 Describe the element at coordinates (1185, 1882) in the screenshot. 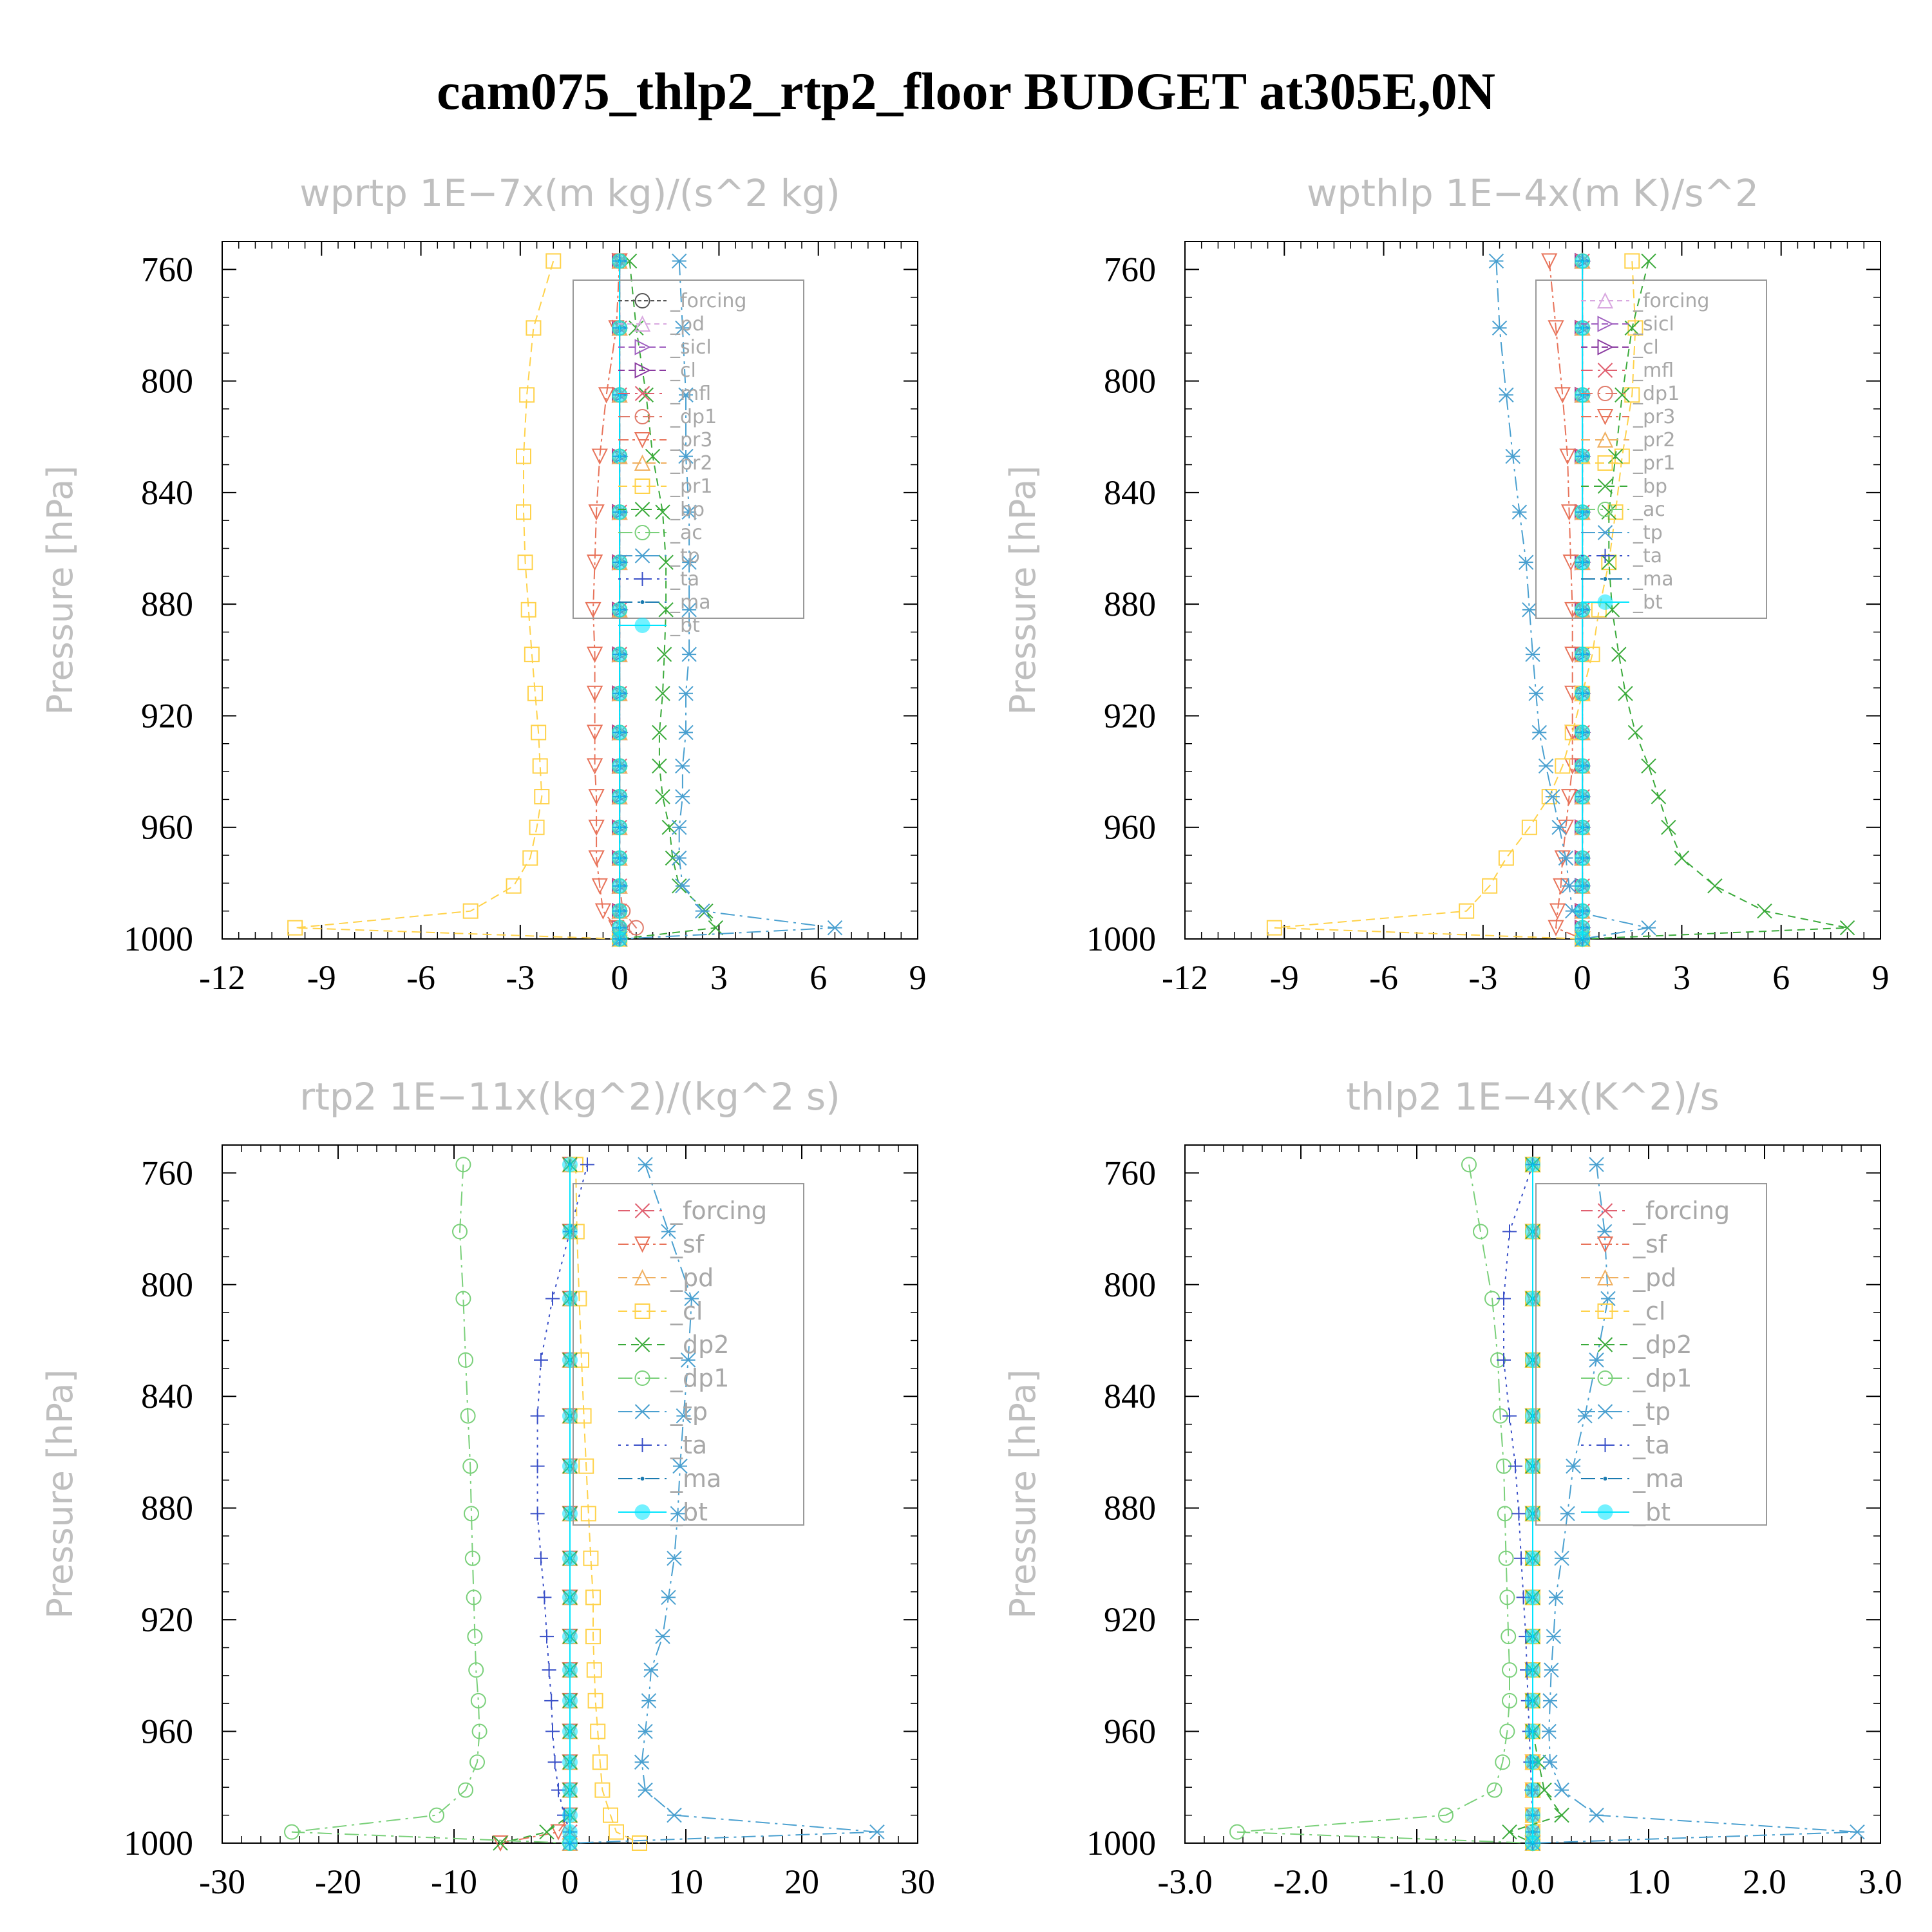

I see `x-tick-label: -3.0` at that location.